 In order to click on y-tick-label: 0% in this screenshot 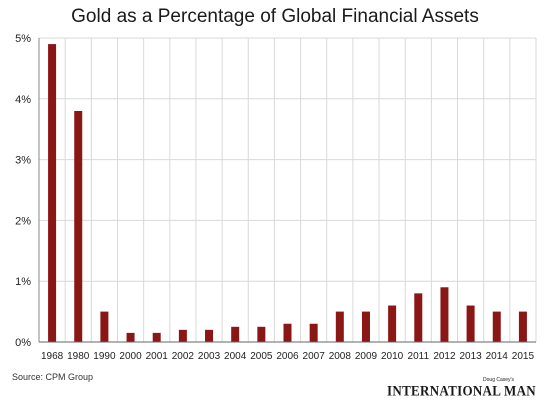, I will do `click(23, 343)`.